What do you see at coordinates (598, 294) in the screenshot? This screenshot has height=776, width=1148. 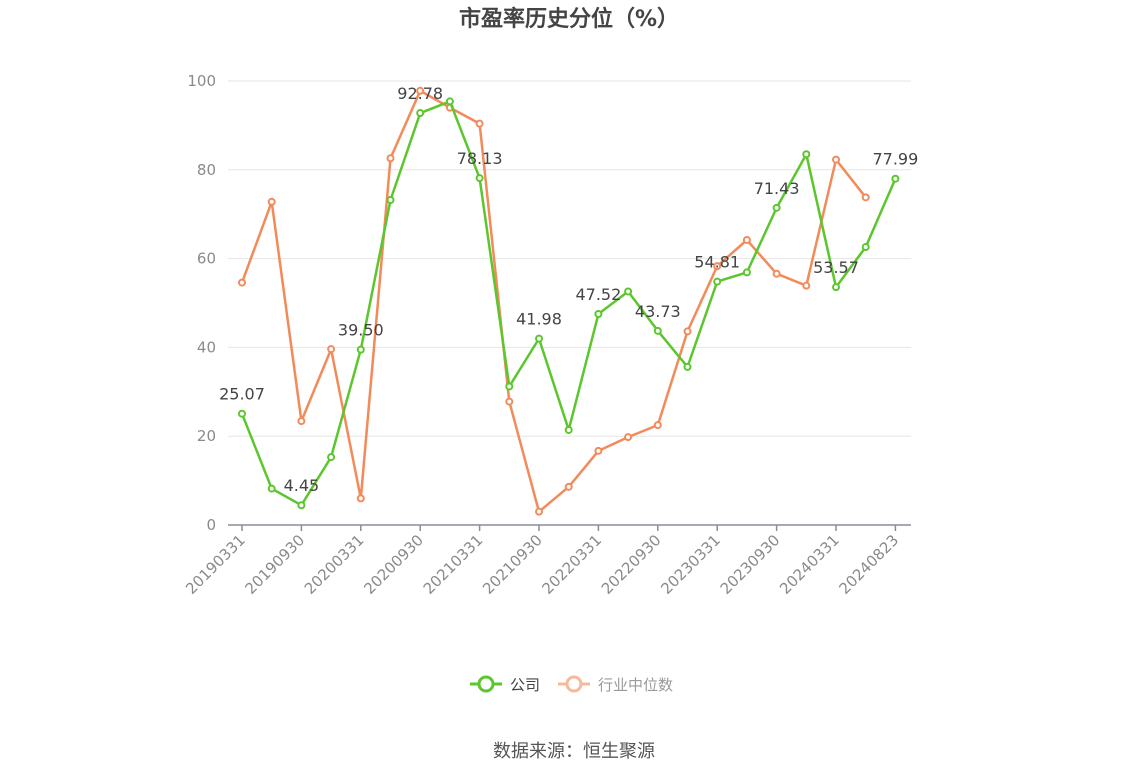 I see `data-label: 47.52` at bounding box center [598, 294].